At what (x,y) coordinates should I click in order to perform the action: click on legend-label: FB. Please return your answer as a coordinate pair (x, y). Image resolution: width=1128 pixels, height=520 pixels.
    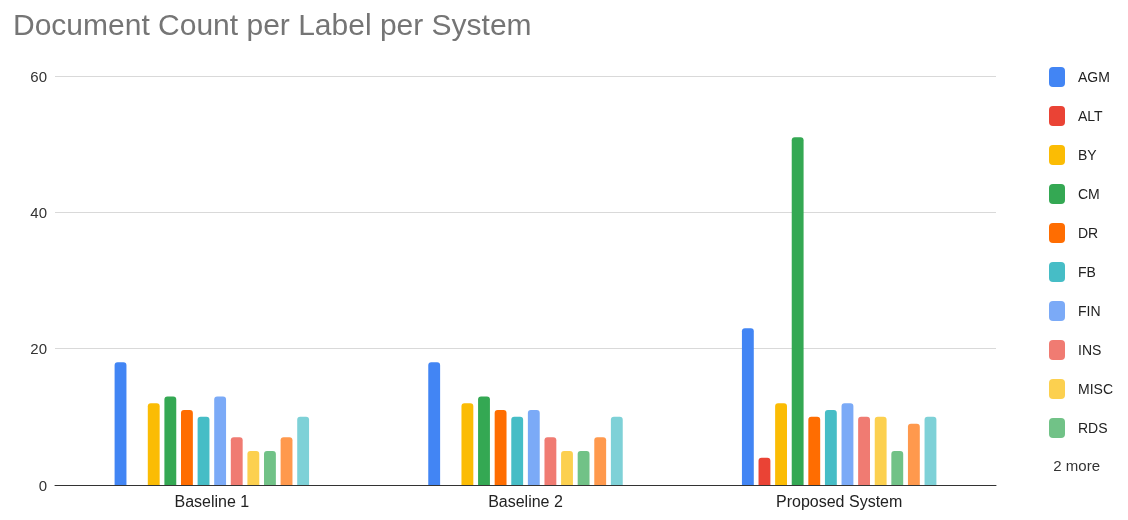
    Looking at the image, I should click on (1087, 272).